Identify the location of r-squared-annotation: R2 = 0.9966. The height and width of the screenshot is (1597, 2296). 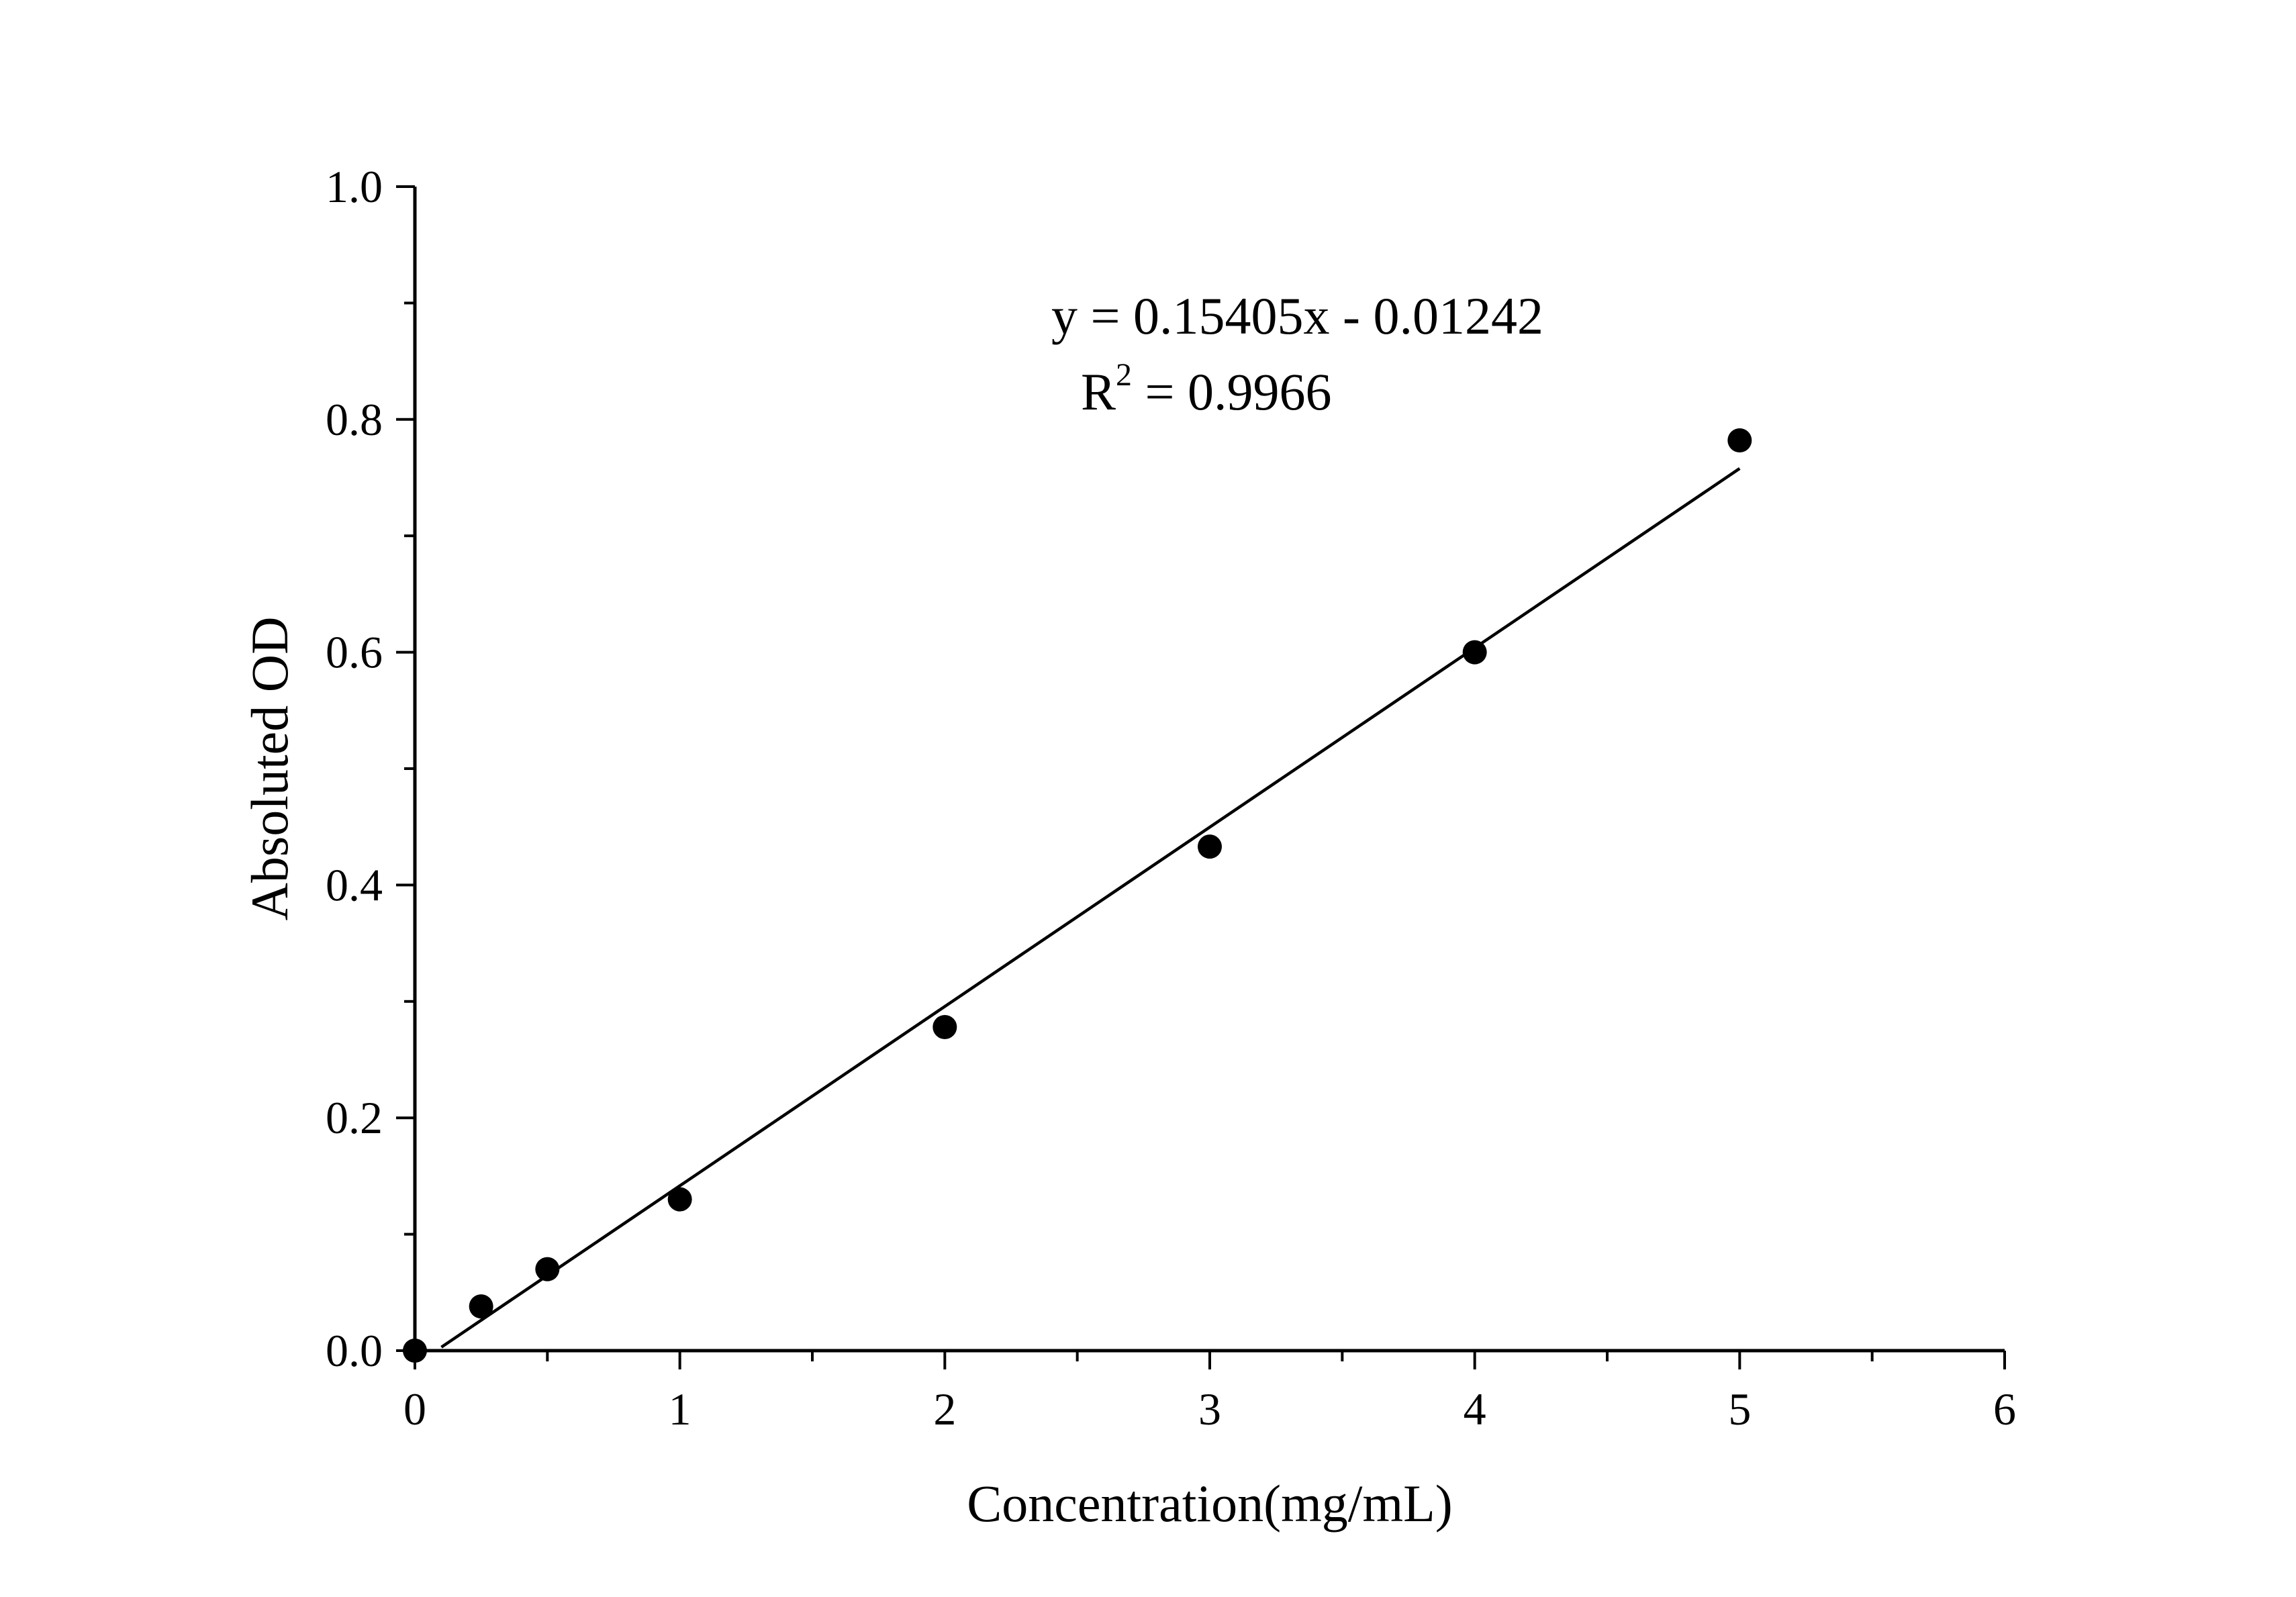
(1207, 389).